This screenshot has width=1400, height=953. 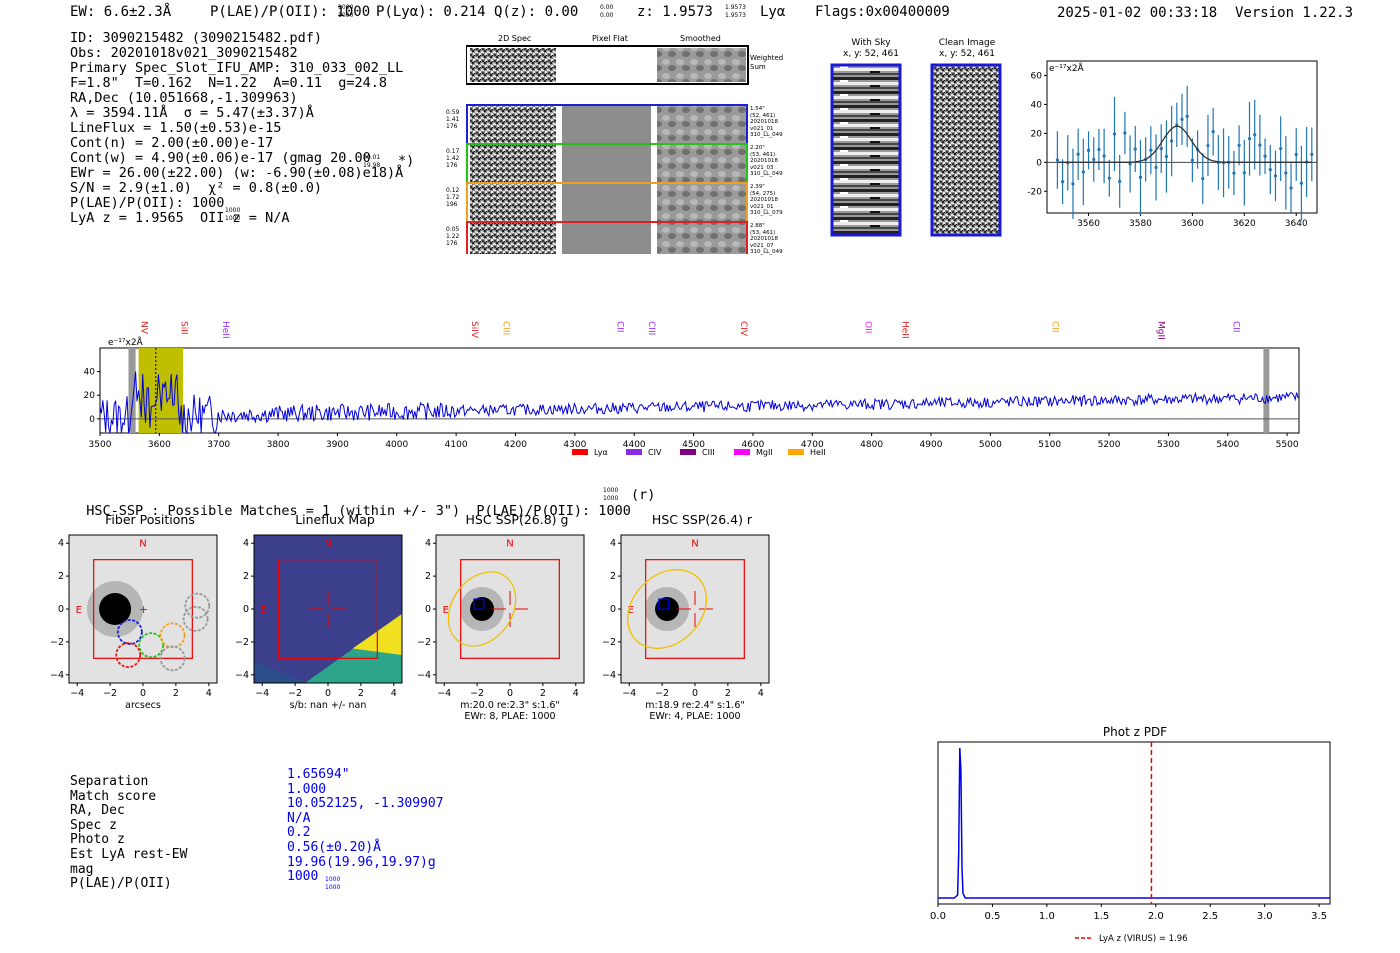 What do you see at coordinates (764, 452) in the screenshot?
I see `legend-label: MgII` at bounding box center [764, 452].